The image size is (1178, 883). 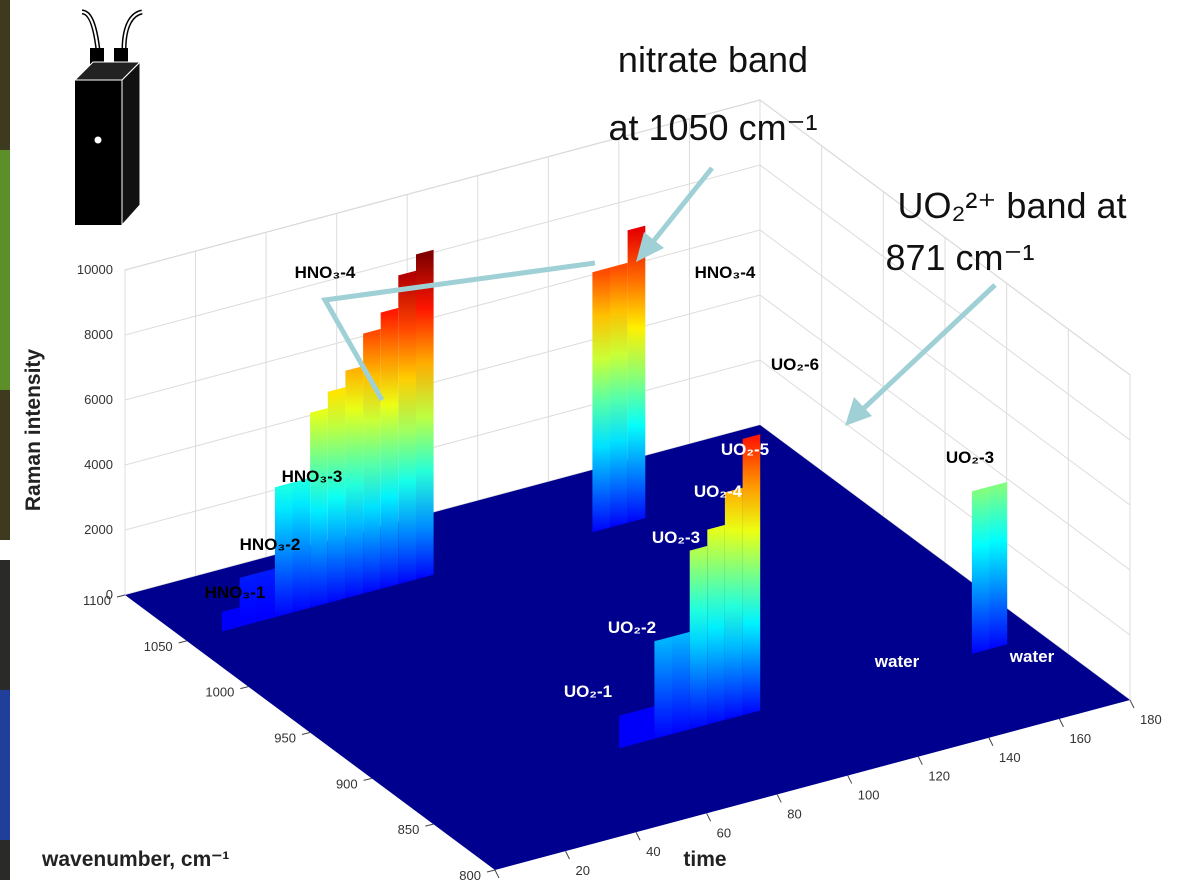 I want to click on z-tick-label: 6000, so click(x=98, y=399).